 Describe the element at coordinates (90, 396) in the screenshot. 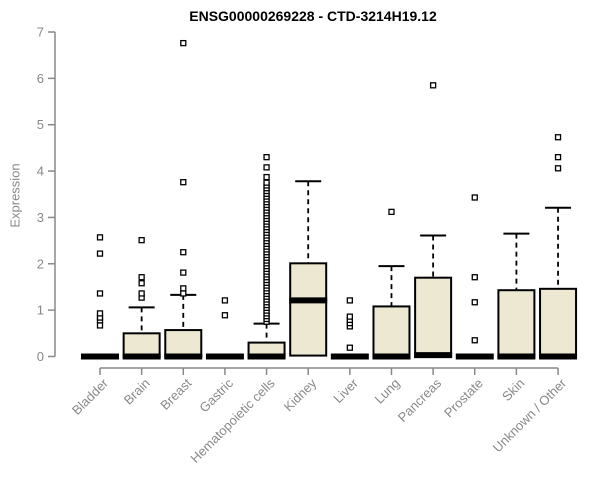

I see `x-tick-label-bladder: Bladder` at that location.